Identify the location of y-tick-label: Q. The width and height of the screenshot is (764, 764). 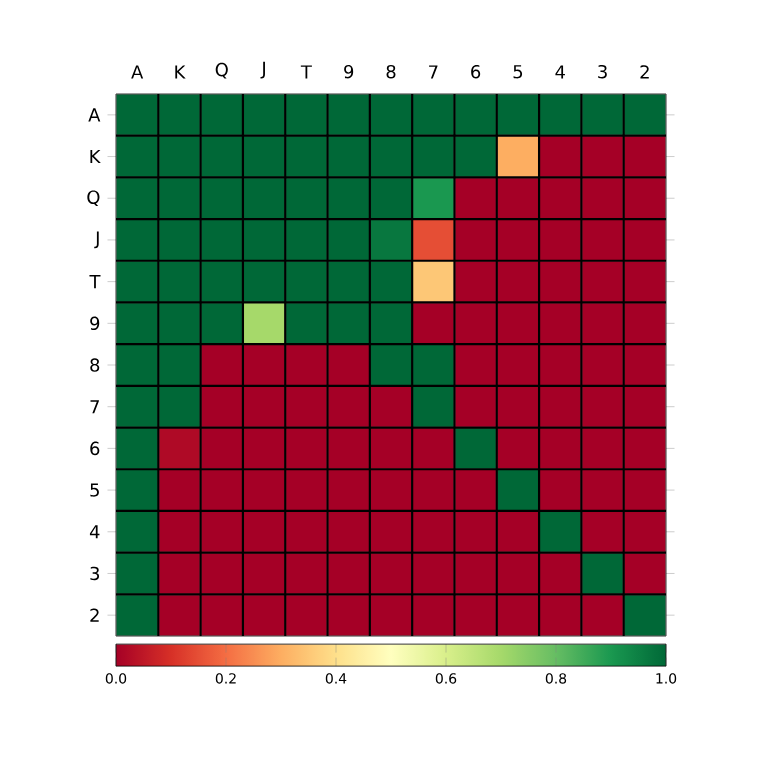
(93, 198).